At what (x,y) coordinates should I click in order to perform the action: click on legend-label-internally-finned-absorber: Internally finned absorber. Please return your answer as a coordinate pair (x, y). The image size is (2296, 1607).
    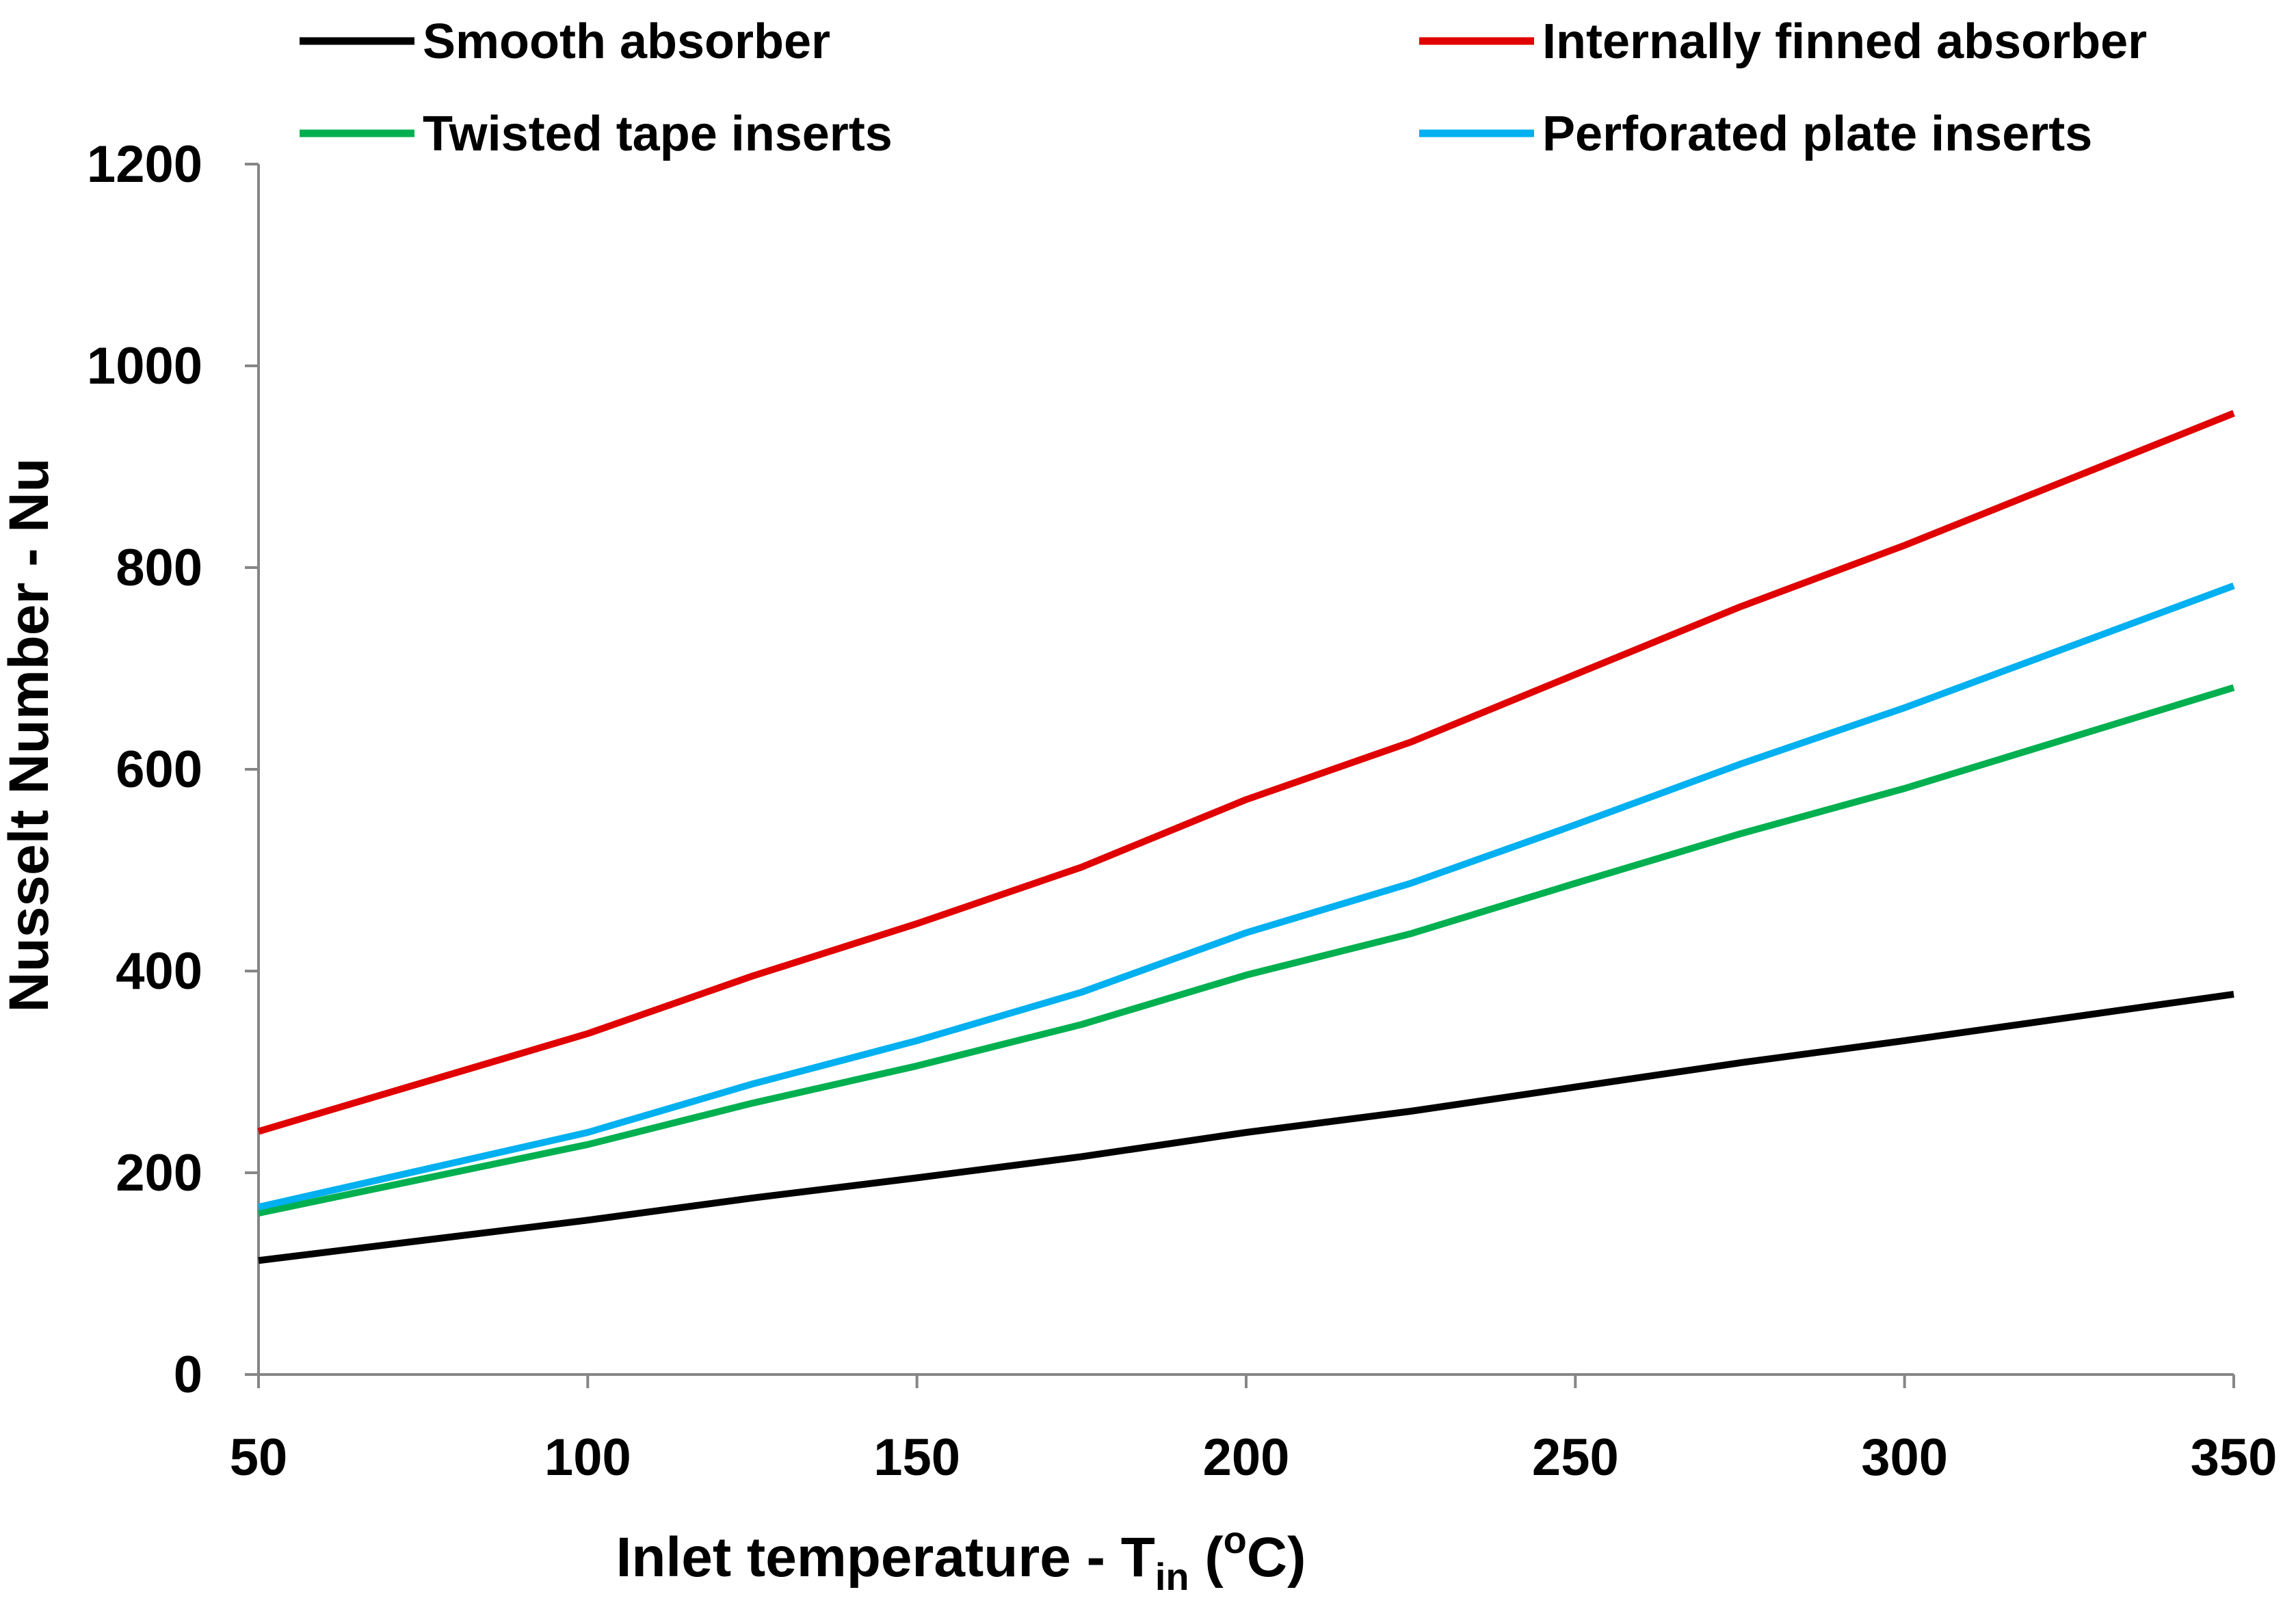
    Looking at the image, I should click on (1844, 41).